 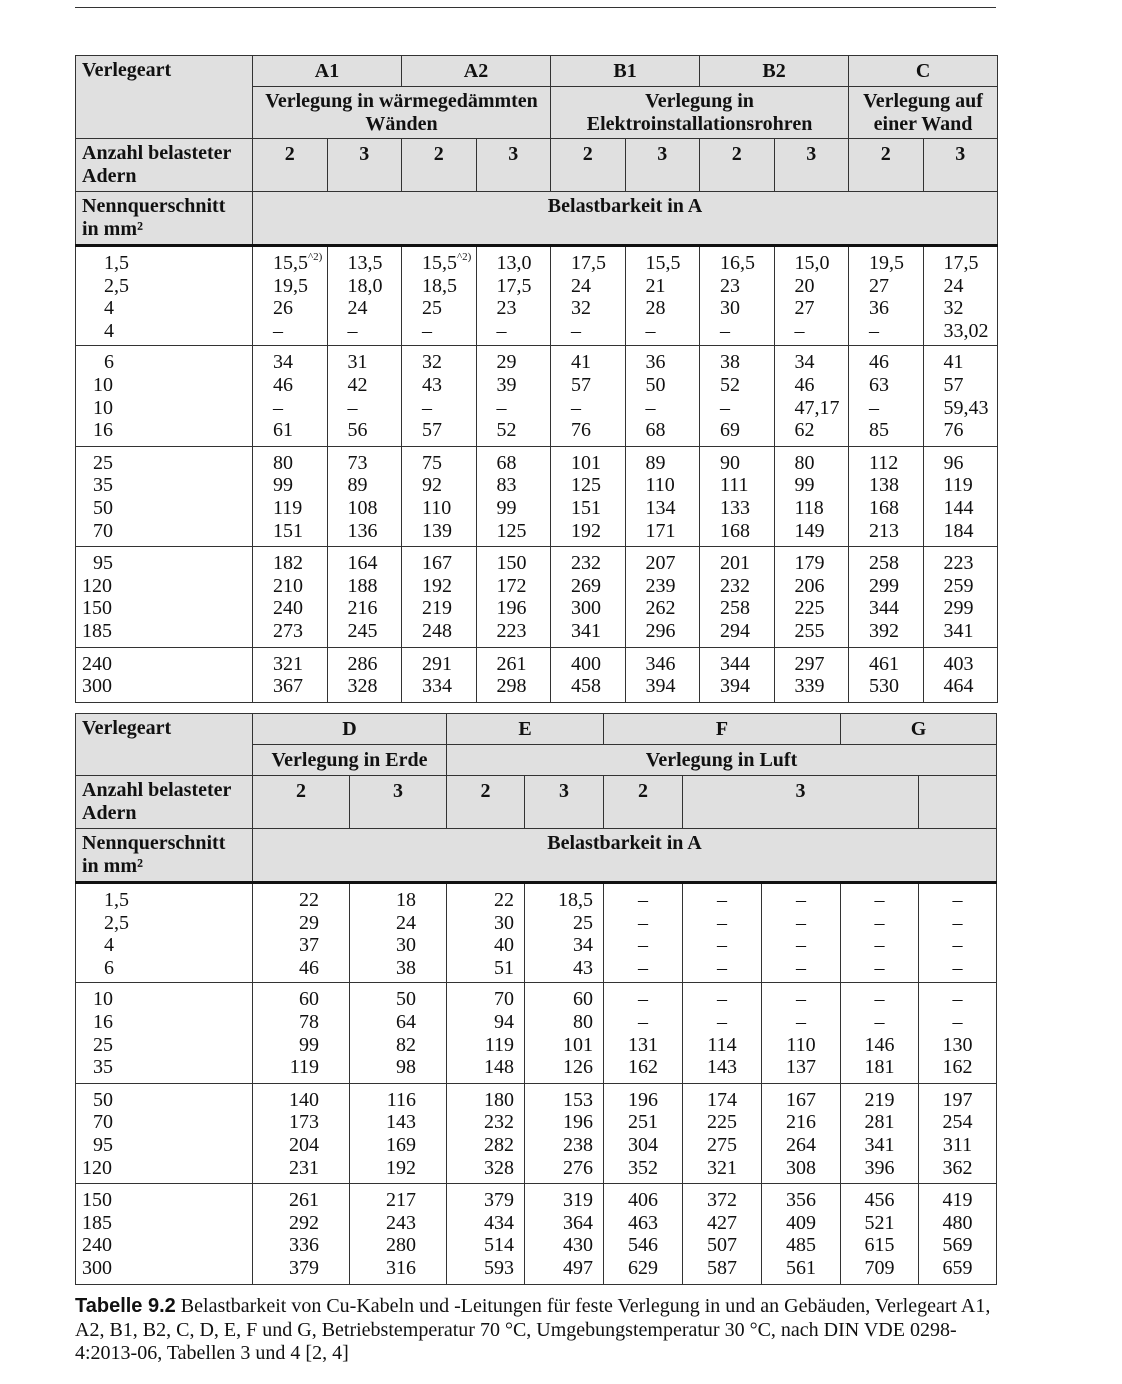 What do you see at coordinates (919, 729) in the screenshot?
I see `type-g: G` at bounding box center [919, 729].